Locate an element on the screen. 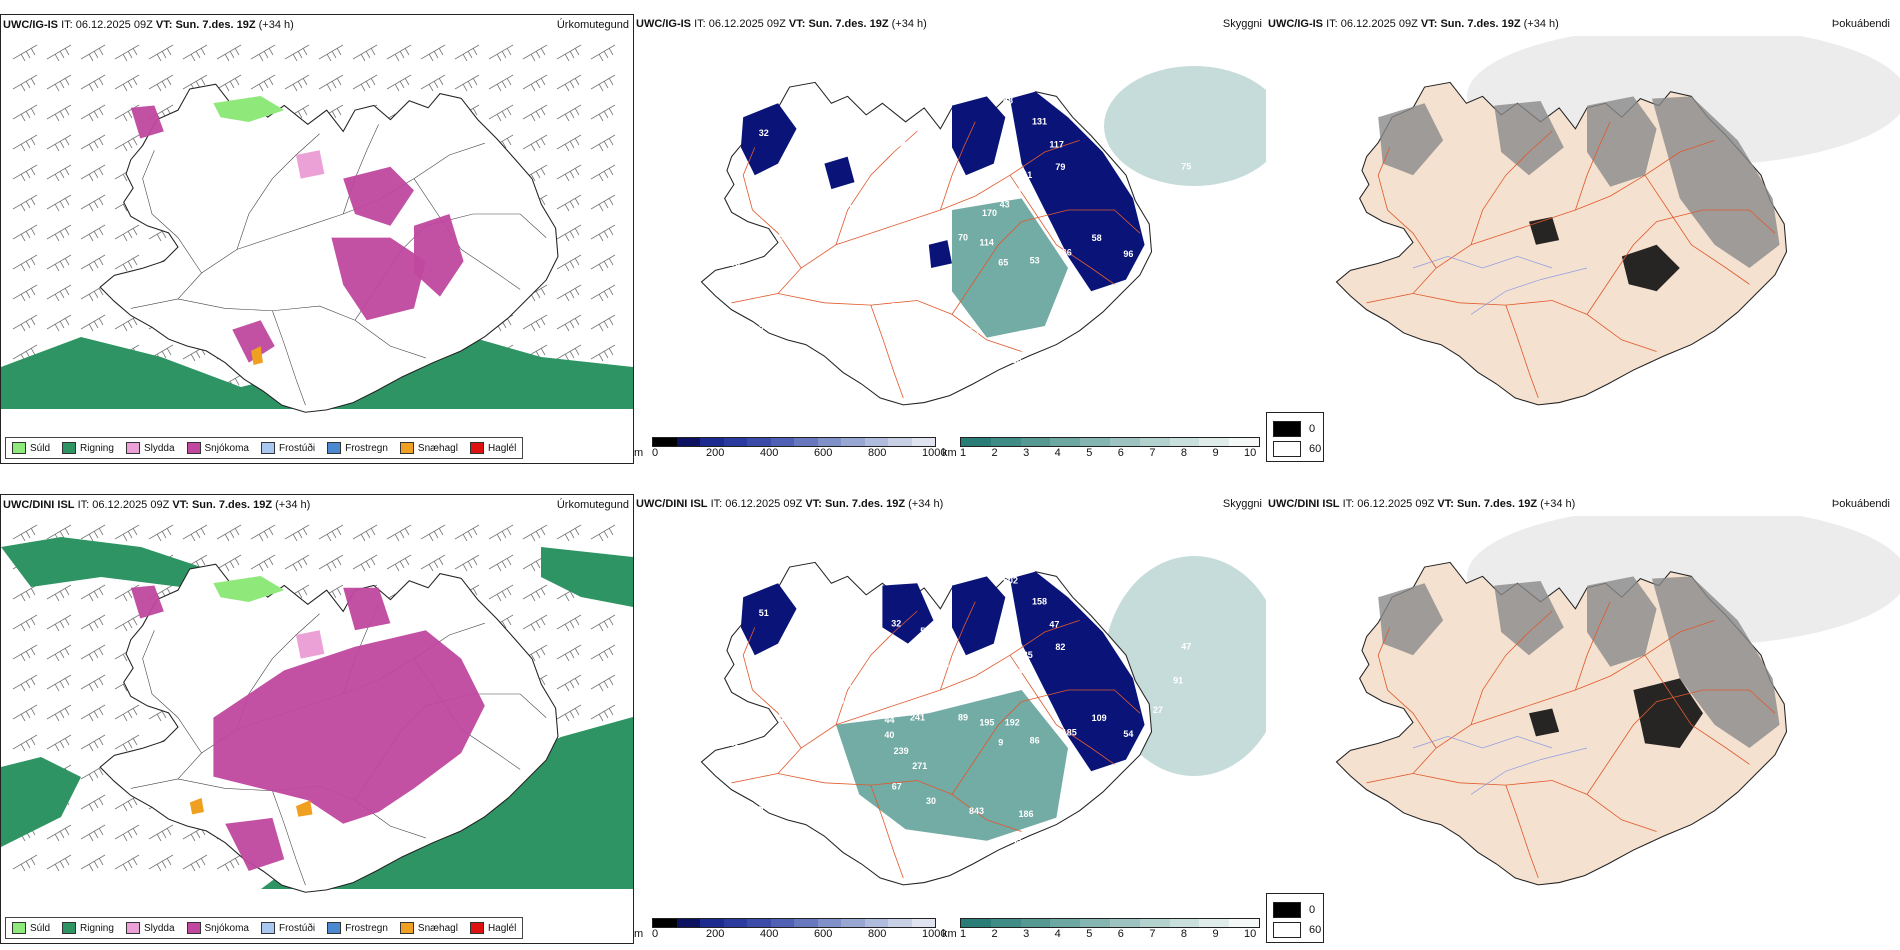 Image resolution: width=1900 pixels, height=950 pixels. vt-value: Sun. 7.des. 19Z is located at coordinates (865, 504).